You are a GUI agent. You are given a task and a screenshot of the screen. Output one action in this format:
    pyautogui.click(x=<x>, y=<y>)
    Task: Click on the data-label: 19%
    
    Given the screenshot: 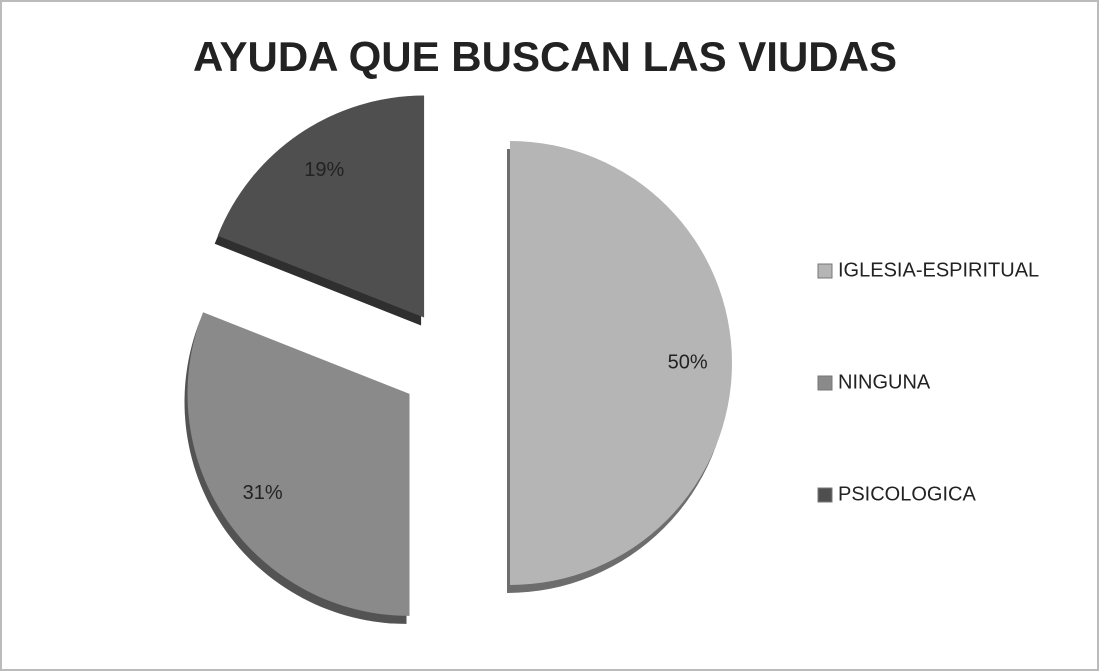 What is the action you would take?
    pyautogui.click(x=324, y=170)
    